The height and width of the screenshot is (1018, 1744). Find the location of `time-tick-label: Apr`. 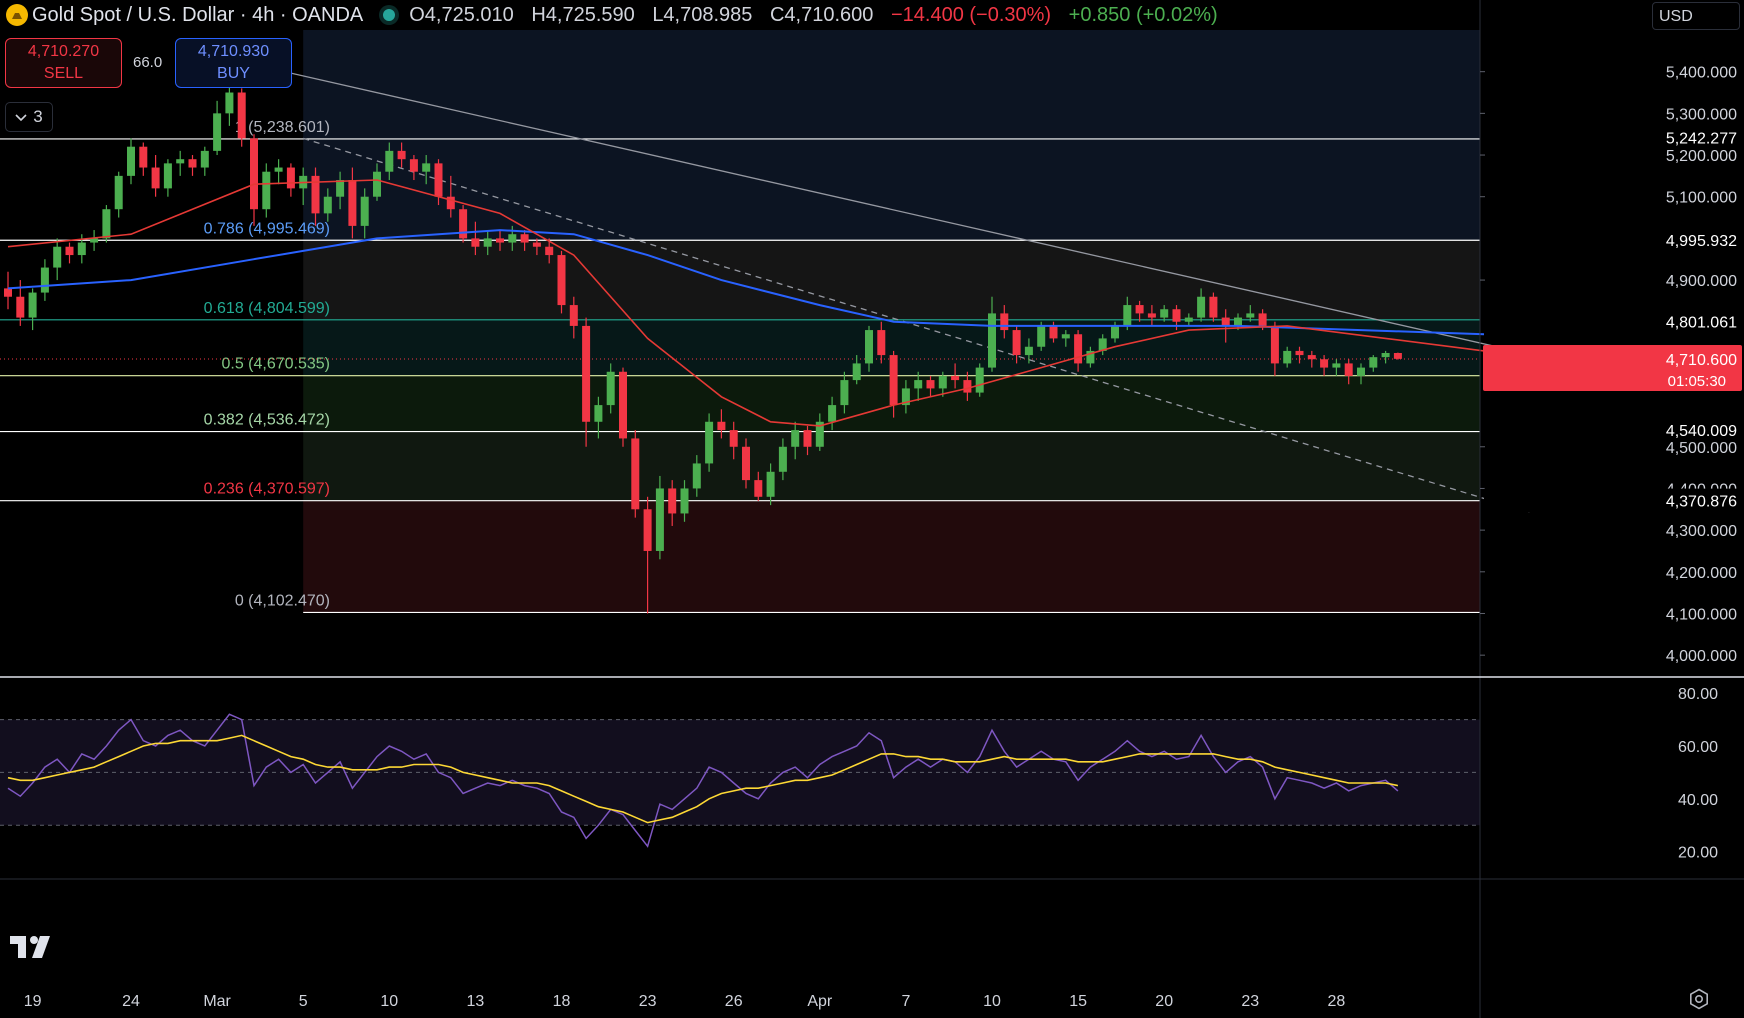

time-tick-label: Apr is located at coordinates (820, 1001).